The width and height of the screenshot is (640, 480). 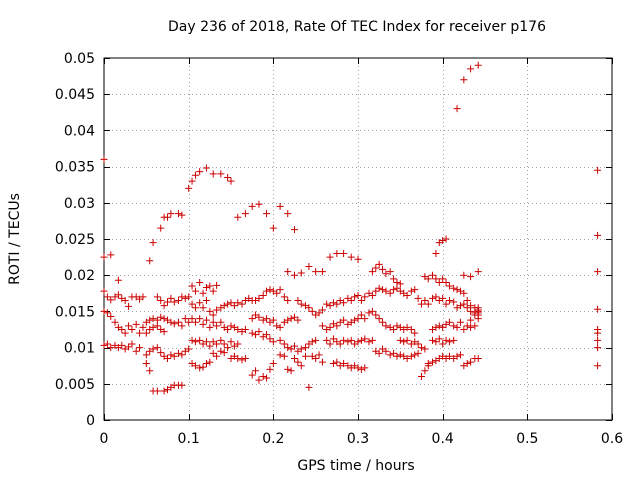 I want to click on y-tick-label: 0.04, so click(x=79, y=131).